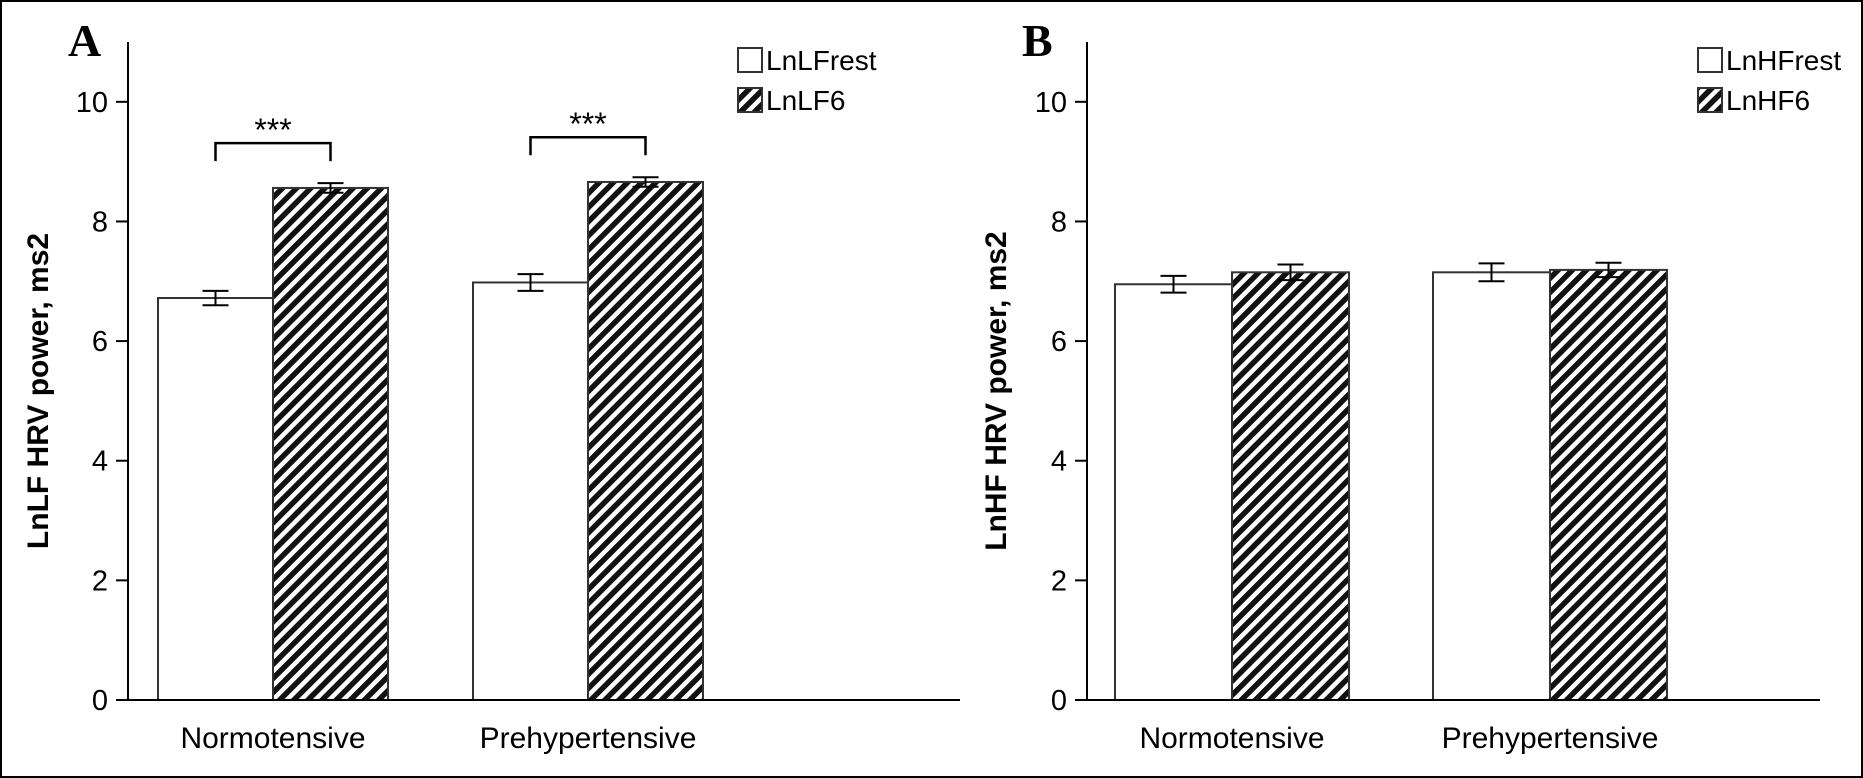 The image size is (1863, 778). What do you see at coordinates (530, 282) in the screenshot?
I see `error-bar-LnLFrest-Prehypertensive` at bounding box center [530, 282].